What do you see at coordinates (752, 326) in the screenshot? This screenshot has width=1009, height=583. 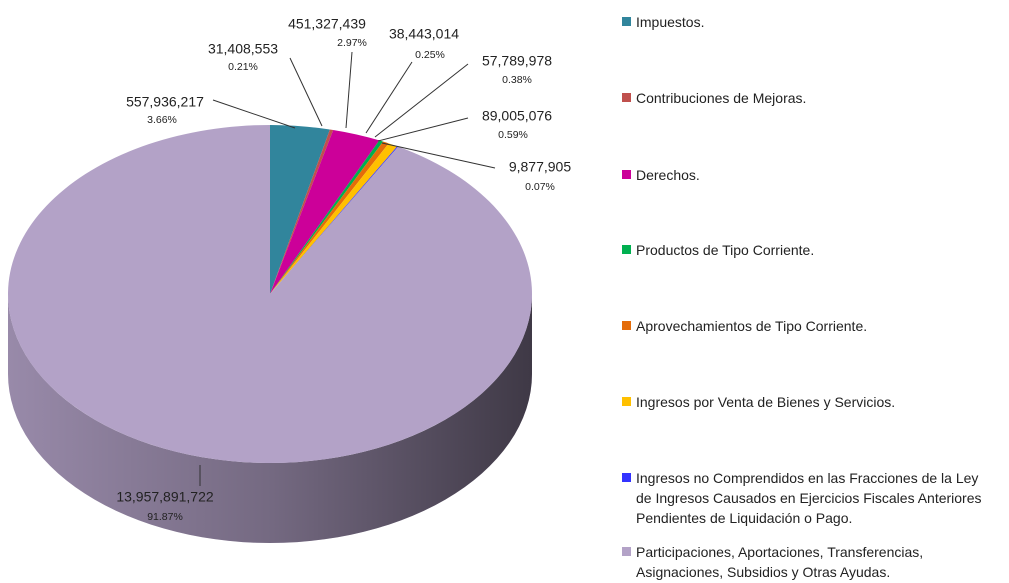 I see `legend-label: Aprovechamientos de Tipo Corriente.` at bounding box center [752, 326].